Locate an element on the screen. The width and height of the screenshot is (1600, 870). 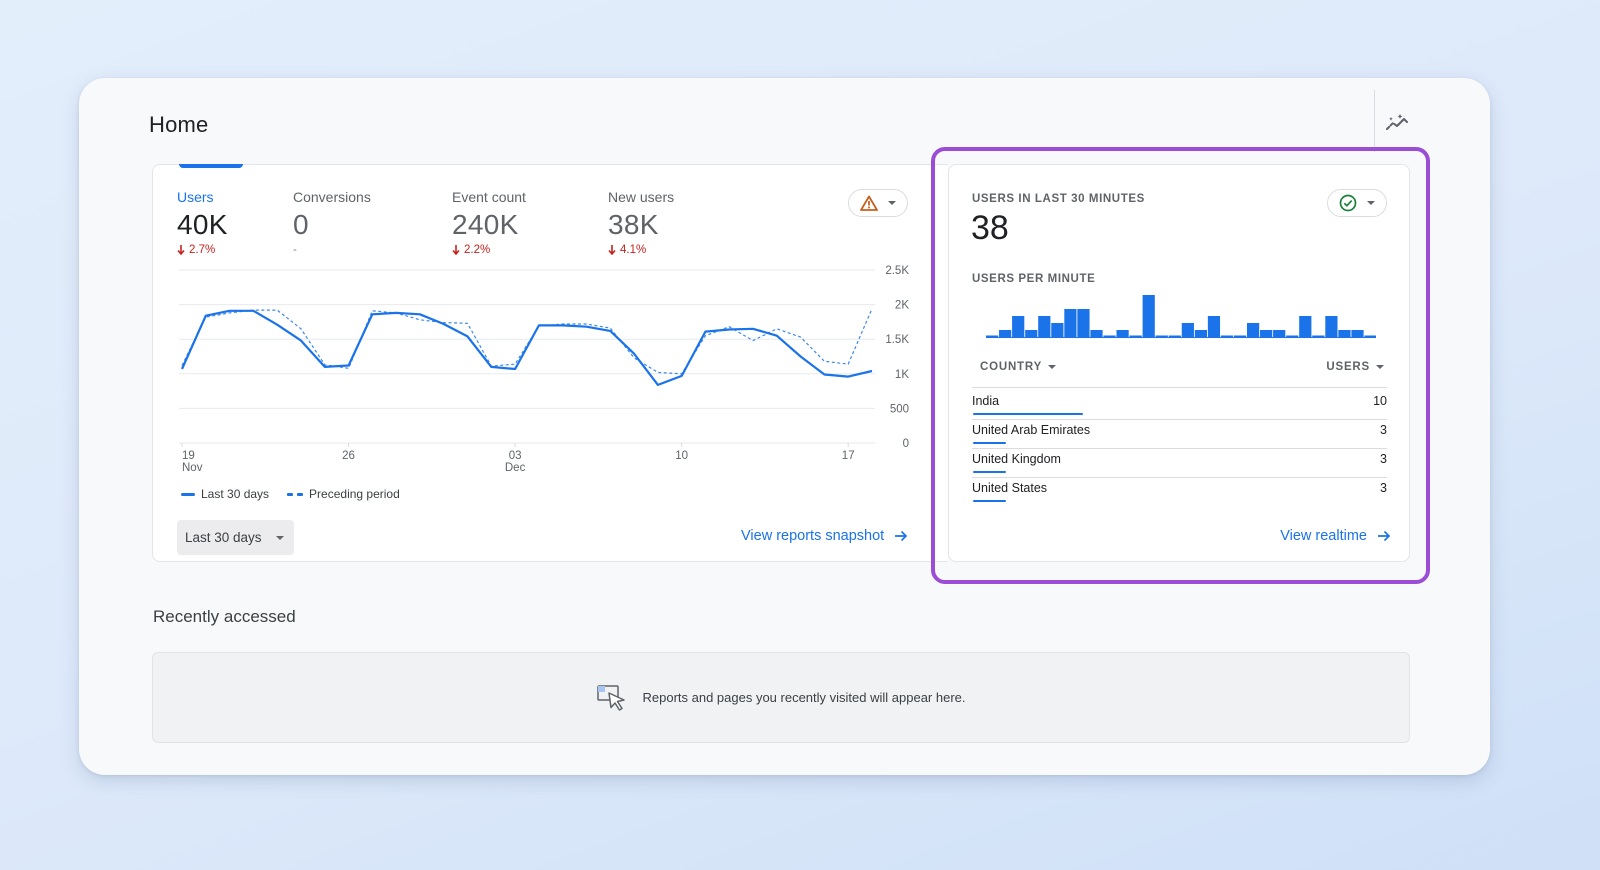
auto-graph-sparkle-icon is located at coordinates (1397, 122).